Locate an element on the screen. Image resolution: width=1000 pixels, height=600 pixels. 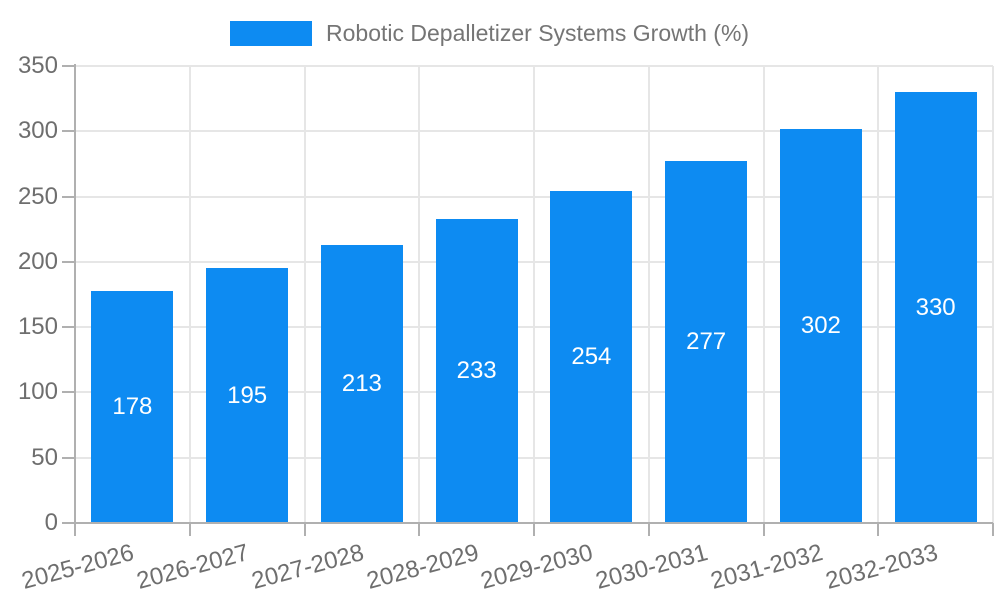
bar-value-label: 302 is located at coordinates (820, 325).